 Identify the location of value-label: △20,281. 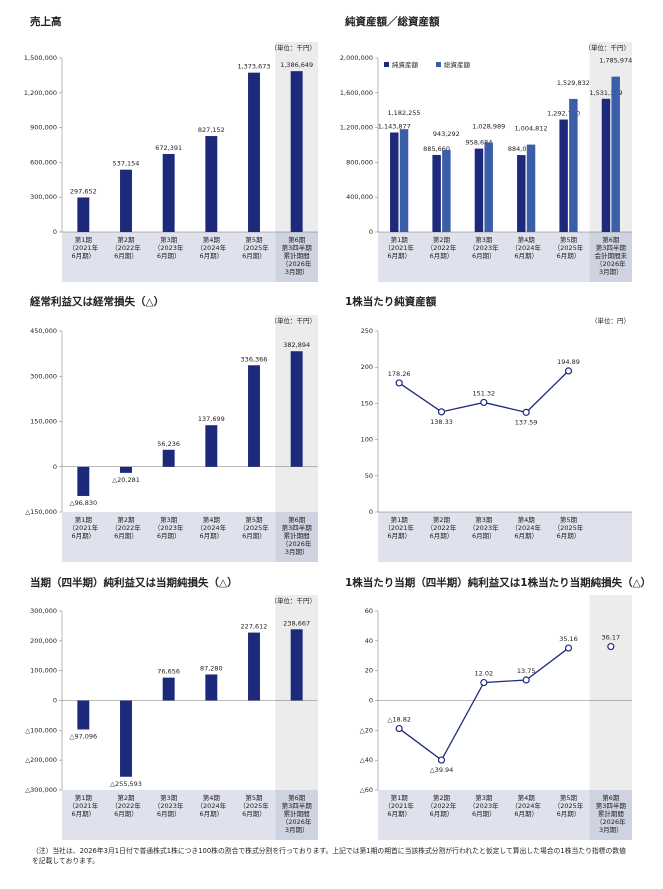
(126, 480).